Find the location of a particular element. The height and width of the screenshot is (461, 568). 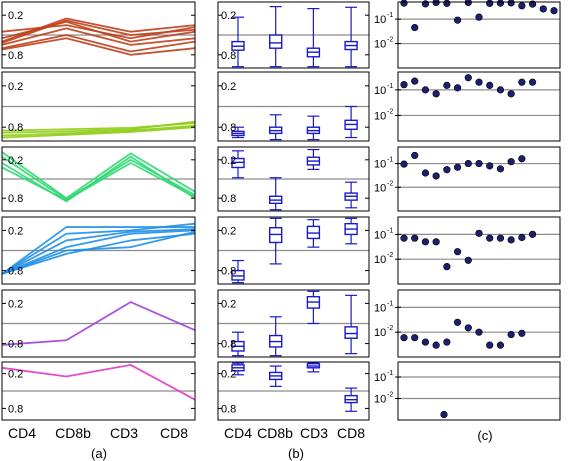

panel-b-row-6: 0.8 0.2 is located at coordinates (293, 391).